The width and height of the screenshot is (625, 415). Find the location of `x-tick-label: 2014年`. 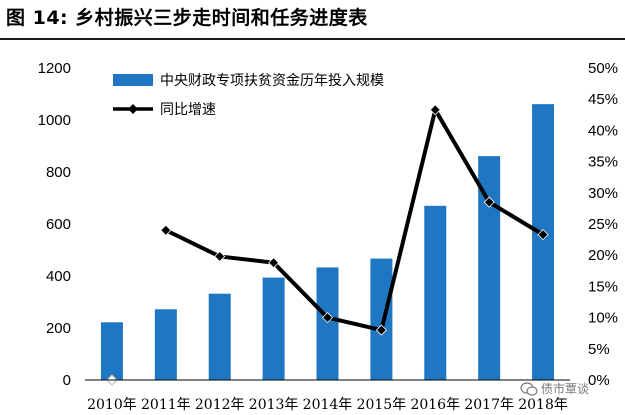

x-tick-label: 2014年 is located at coordinates (328, 405).